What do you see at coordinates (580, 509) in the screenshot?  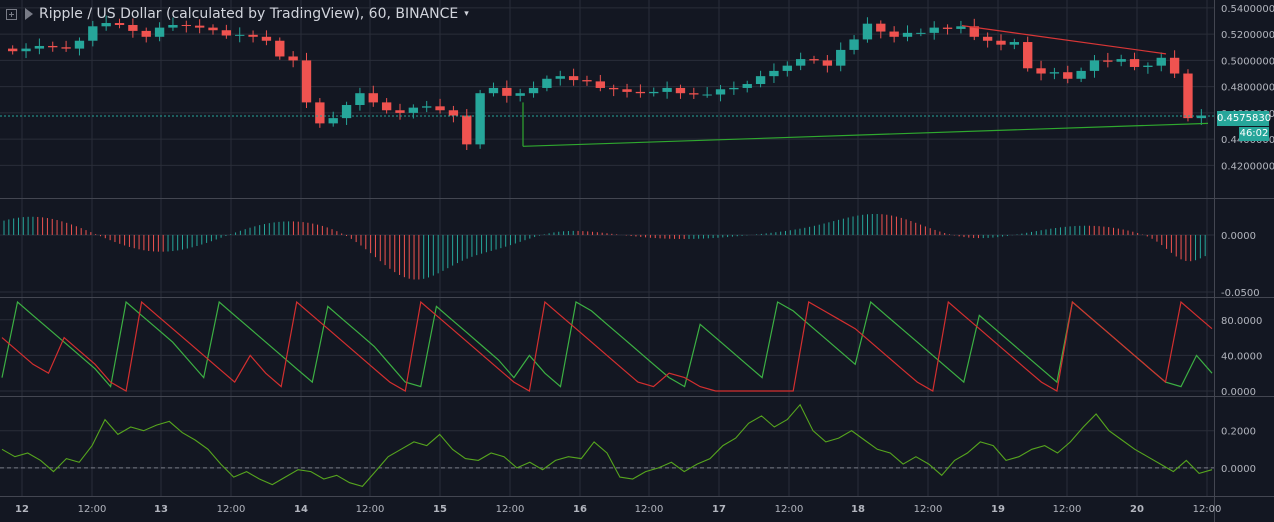 I see `time-tick-label: 16` at bounding box center [580, 509].